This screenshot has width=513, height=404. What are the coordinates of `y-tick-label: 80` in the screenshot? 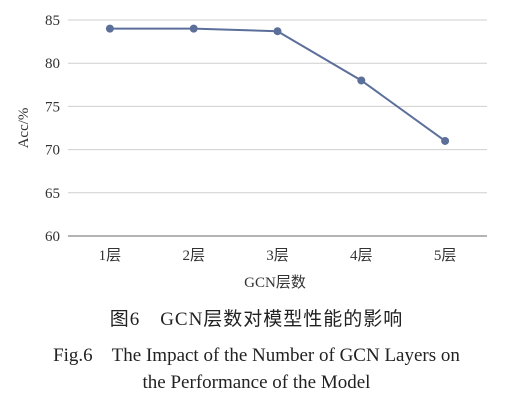 It's located at (52, 64).